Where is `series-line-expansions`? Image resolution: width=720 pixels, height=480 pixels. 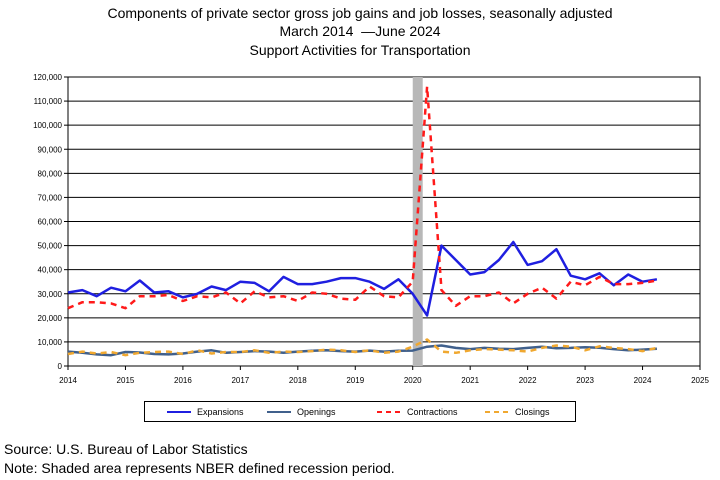 series-line-expansions is located at coordinates (362, 278).